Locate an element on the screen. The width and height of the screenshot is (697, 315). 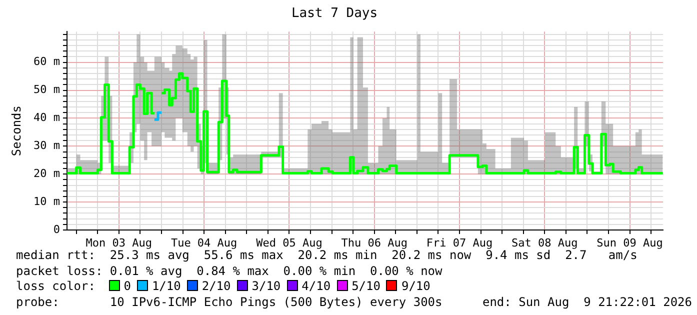
text: median rtt: 25.3 ms avg 55.6 ms max 20.2 ms min 20.2 ms now 9.4 ms sd 2.7 am/s is located at coordinates (327, 256).